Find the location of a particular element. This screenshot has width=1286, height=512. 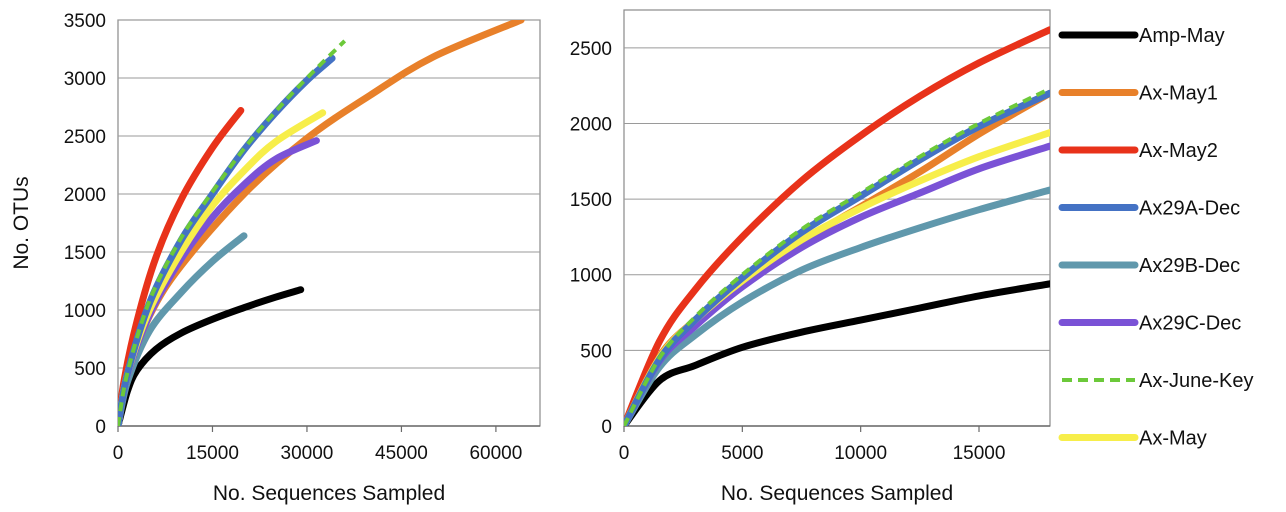

right-ytick-label: 500 is located at coordinates (596, 351).